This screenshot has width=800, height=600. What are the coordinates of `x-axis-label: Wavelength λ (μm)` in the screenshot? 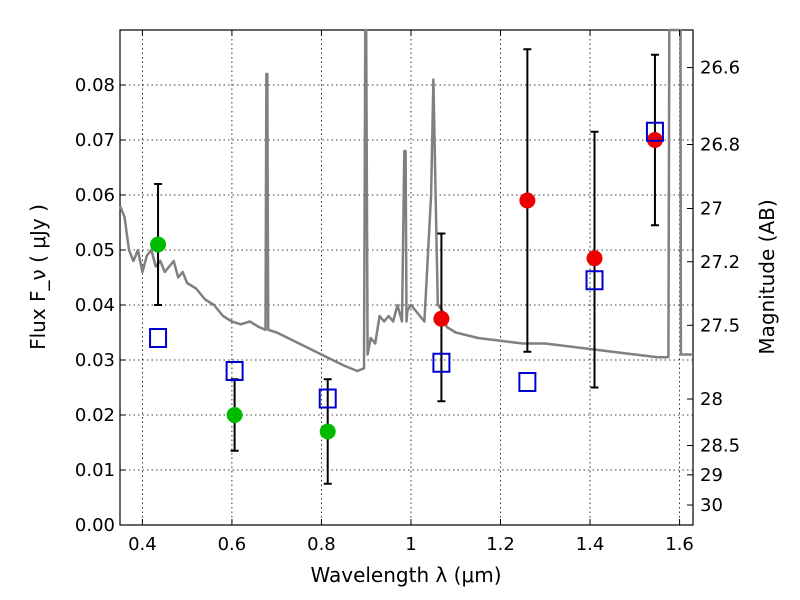 It's located at (405, 575).